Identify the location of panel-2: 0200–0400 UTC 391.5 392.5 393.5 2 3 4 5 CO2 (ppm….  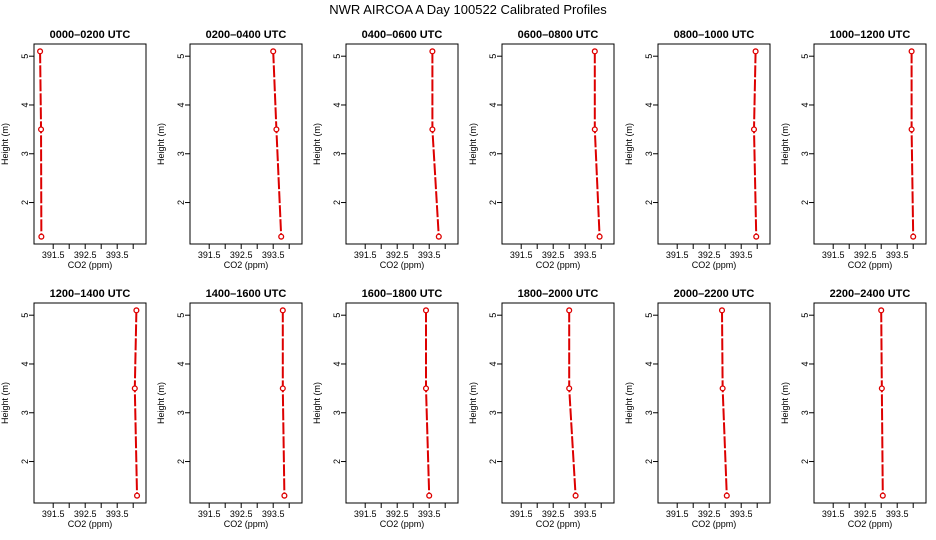
(229, 149).